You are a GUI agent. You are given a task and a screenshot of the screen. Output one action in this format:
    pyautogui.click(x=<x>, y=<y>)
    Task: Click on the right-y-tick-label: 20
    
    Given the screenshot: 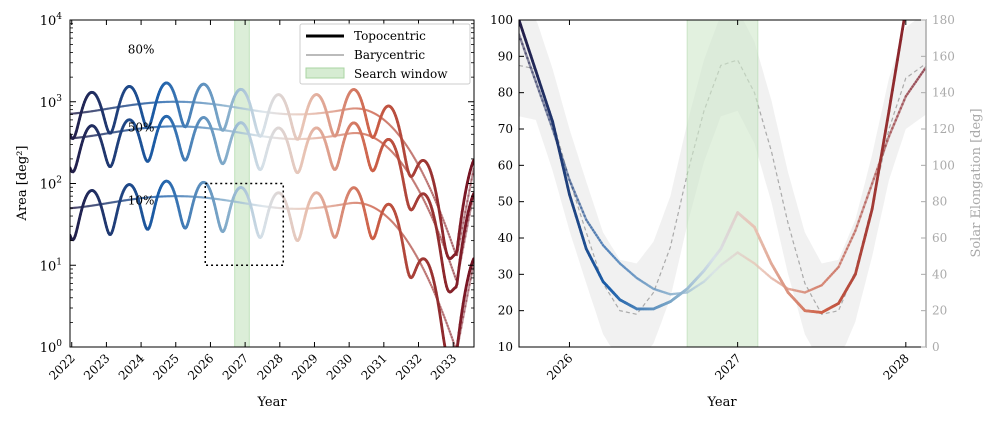 What is the action you would take?
    pyautogui.click(x=505, y=311)
    